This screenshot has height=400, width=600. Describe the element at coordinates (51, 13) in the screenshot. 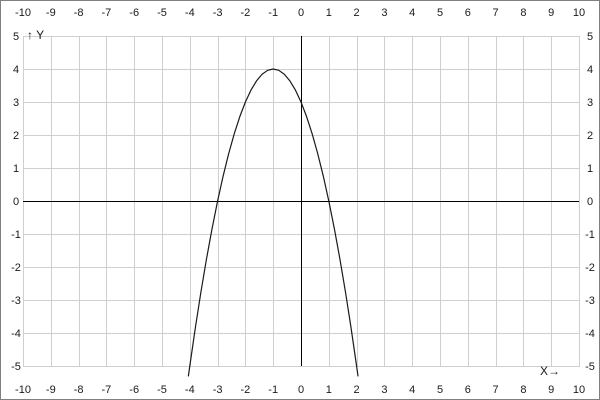

I see `x-tick-label-top: -9` at that location.